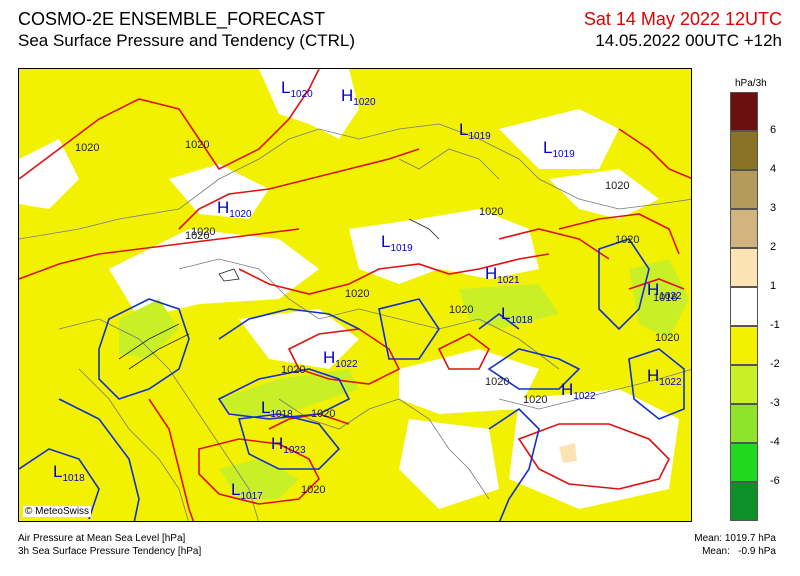 The image size is (800, 576). Describe the element at coordinates (279, 294) in the screenshot. I see `terrain-lines` at that location.